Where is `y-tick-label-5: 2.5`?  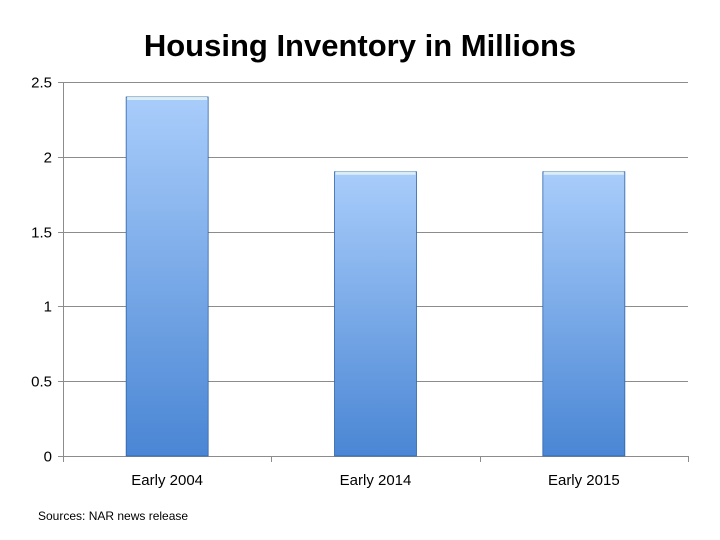
y-tick-label-5: 2.5 is located at coordinates (41, 83).